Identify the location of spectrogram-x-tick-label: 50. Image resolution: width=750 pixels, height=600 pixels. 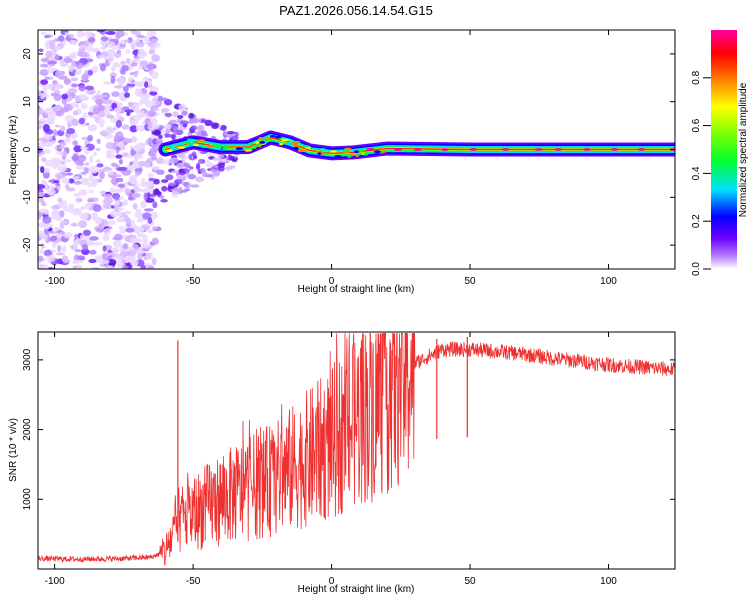
(470, 281).